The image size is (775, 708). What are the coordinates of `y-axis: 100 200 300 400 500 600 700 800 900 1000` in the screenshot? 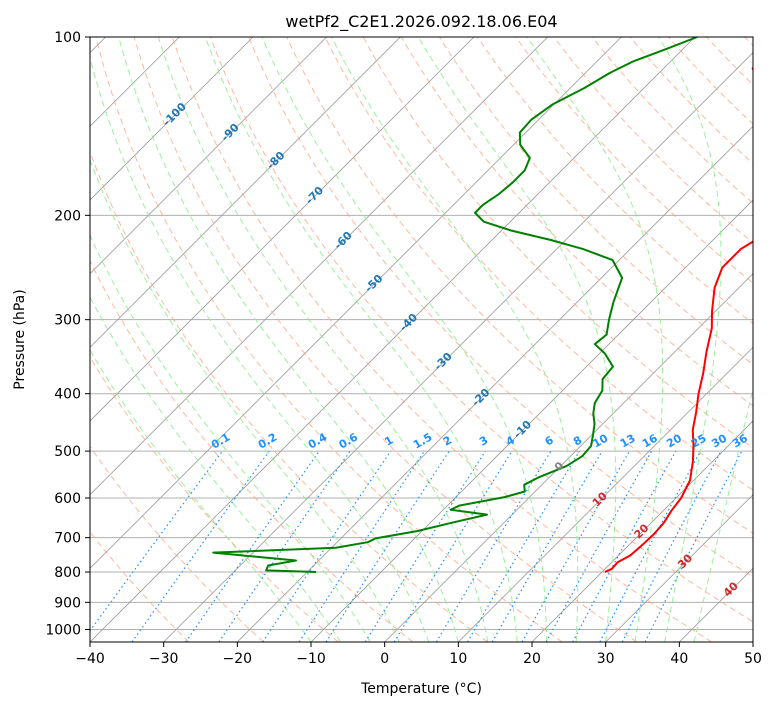 It's located at (67, 334).